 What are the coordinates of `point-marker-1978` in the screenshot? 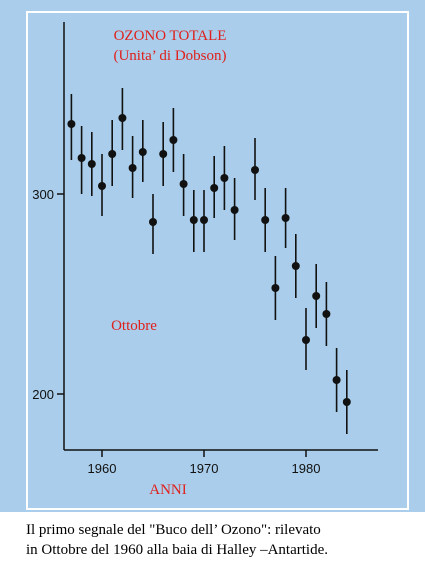 It's located at (285, 218).